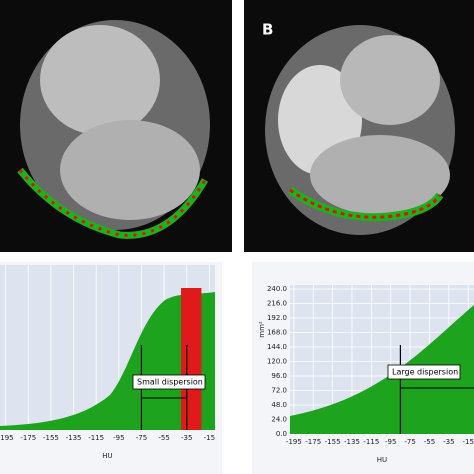 The height and width of the screenshot is (474, 474). I want to click on y-tick-label: 216.0, so click(277, 304).